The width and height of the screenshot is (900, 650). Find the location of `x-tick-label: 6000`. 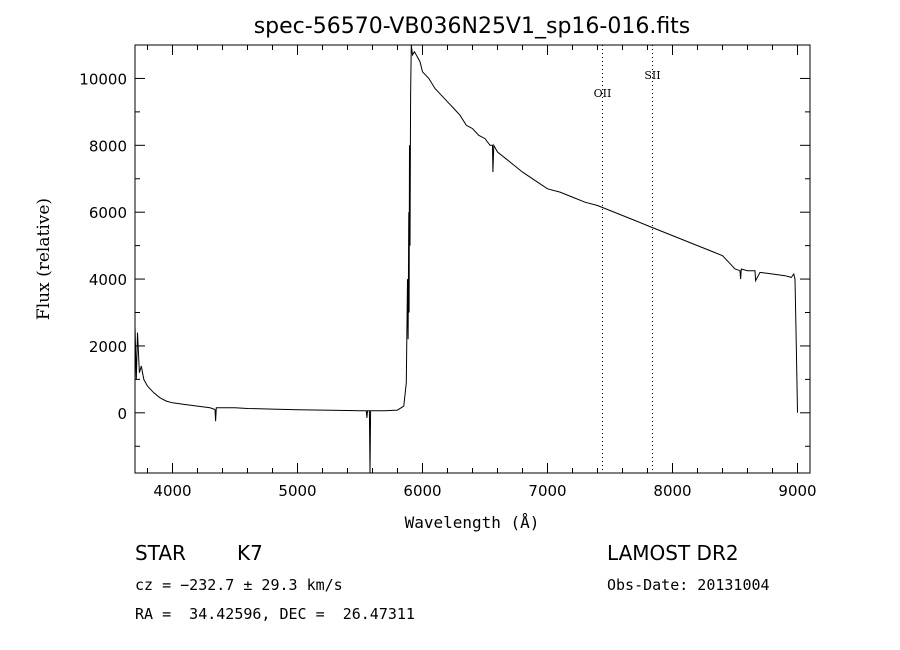

x-tick-label: 6000 is located at coordinates (422, 491).